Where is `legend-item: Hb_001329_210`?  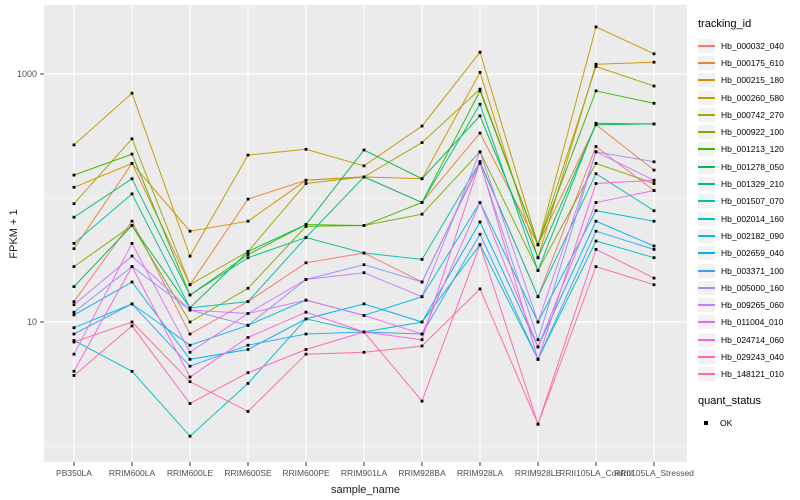
legend-item: Hb_001329_210 is located at coordinates (748, 183).